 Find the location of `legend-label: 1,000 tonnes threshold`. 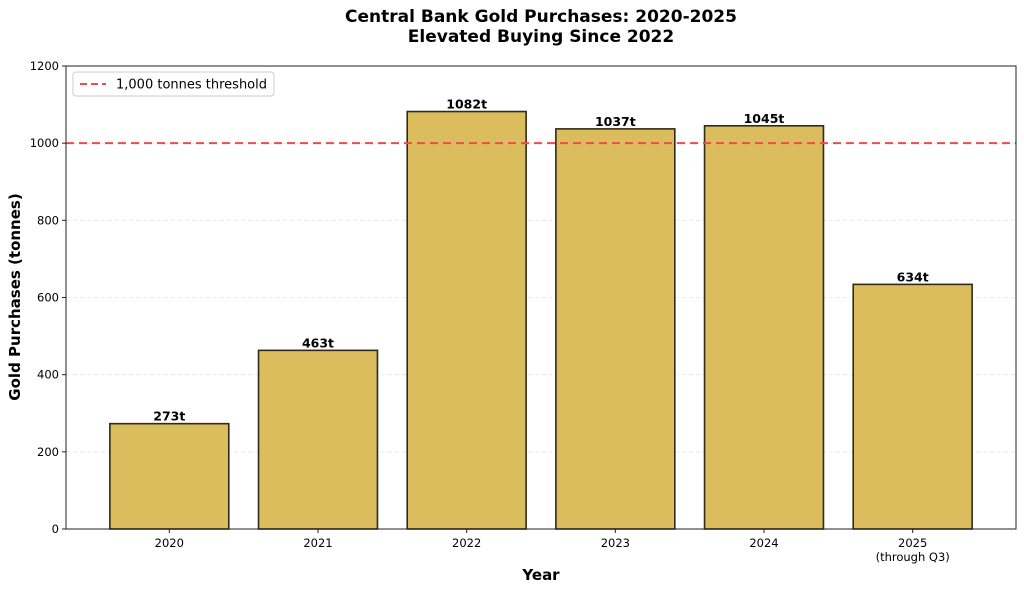

legend-label: 1,000 tonnes threshold is located at coordinates (191, 85).